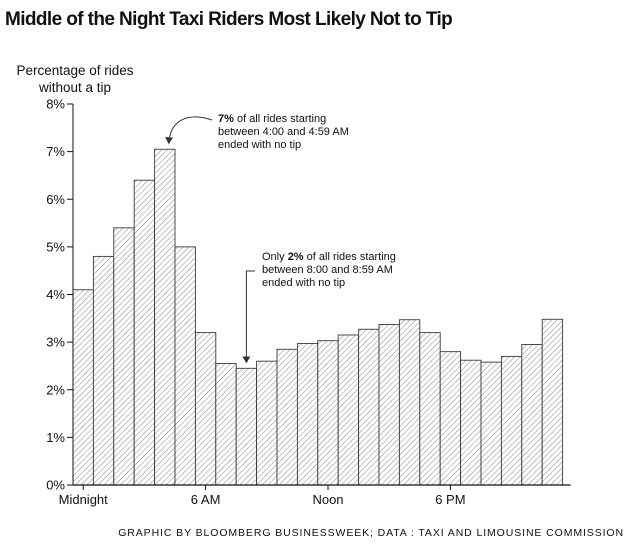 Image resolution: width=630 pixels, height=546 pixels. I want to click on y-tick-label: 3%, so click(55, 342).